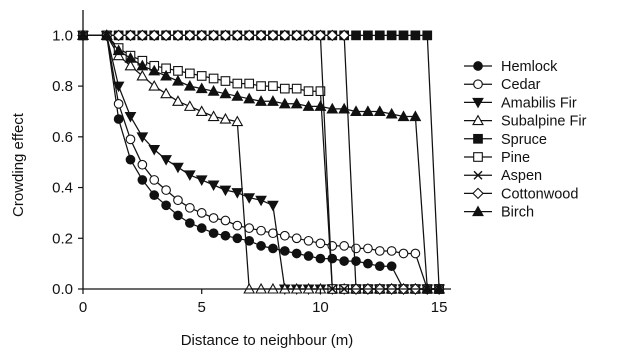  What do you see at coordinates (439, 307) in the screenshot?
I see `x-tick-label-15: 15` at bounding box center [439, 307].